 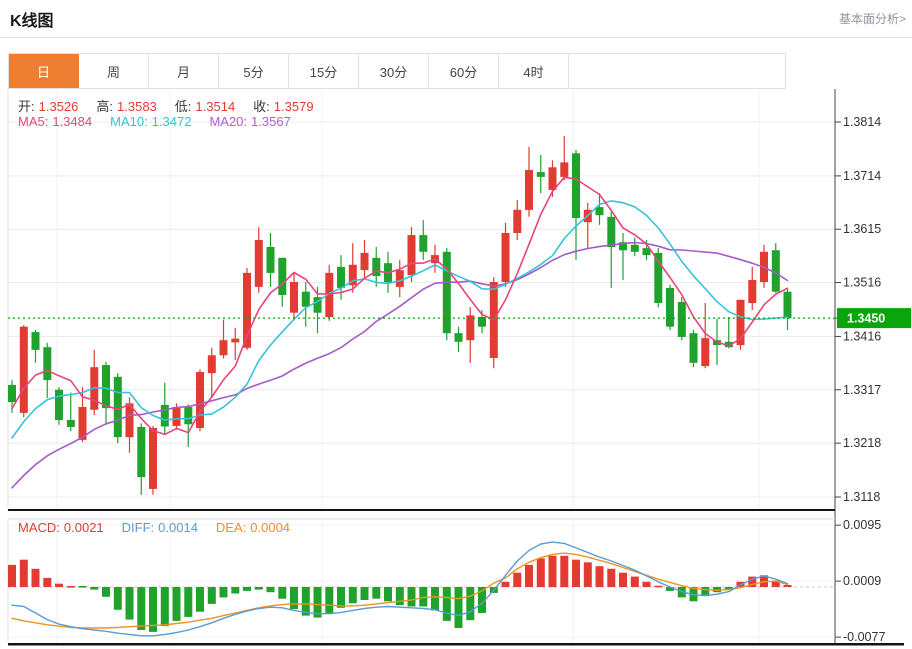 What do you see at coordinates (456, 644) in the screenshot?
I see `macd-panel-bottom-border` at bounding box center [456, 644].